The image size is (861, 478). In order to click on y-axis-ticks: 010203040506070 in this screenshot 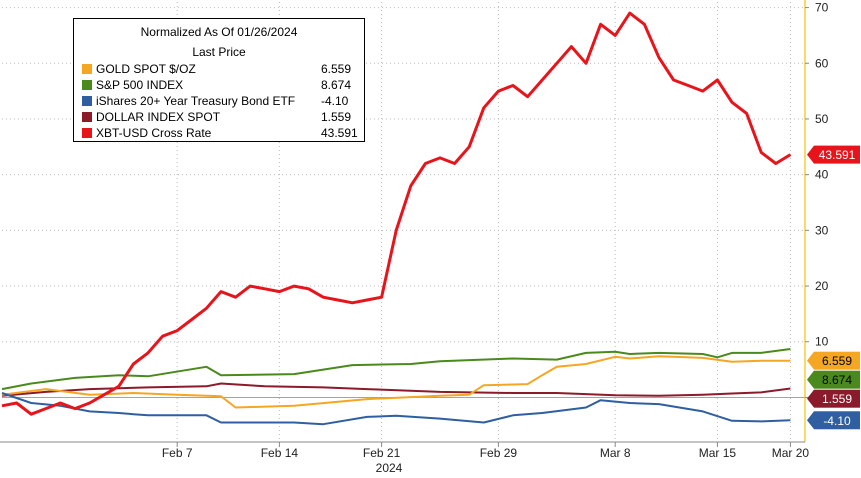, I will do `click(817, 202)`.